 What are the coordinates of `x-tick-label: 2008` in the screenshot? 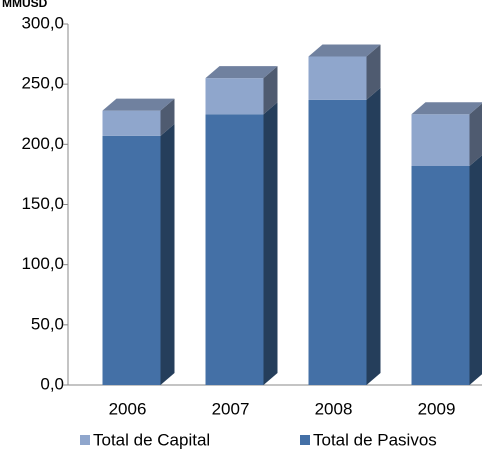 It's located at (334, 408).